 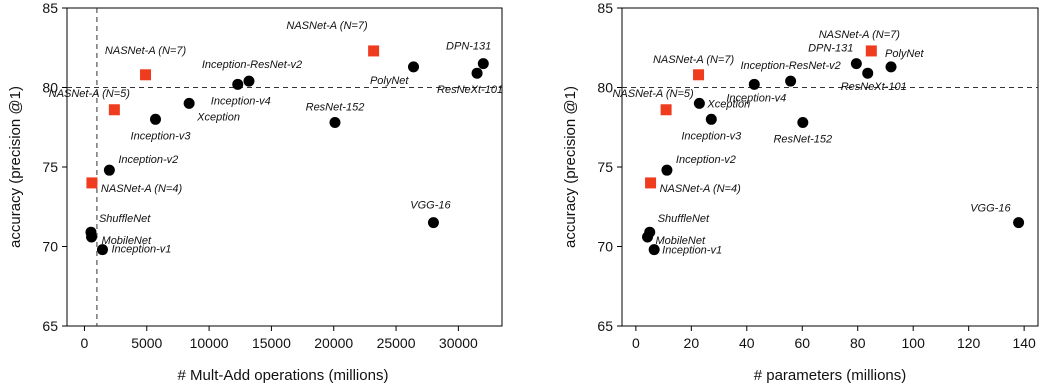 I want to click on x-axis-title: # Mult-Add operations (millions), so click(x=283, y=375).